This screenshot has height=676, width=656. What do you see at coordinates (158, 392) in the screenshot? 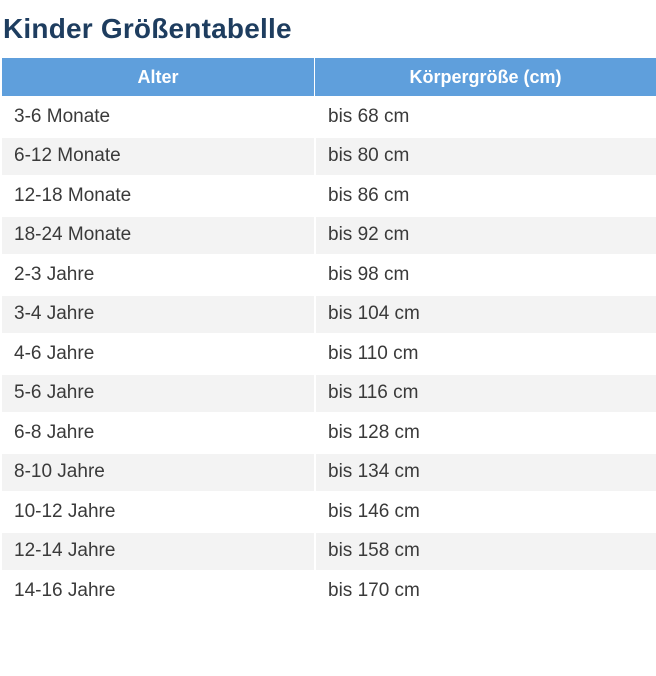
I see `cell-age: 5-6 Jahre` at bounding box center [158, 392].